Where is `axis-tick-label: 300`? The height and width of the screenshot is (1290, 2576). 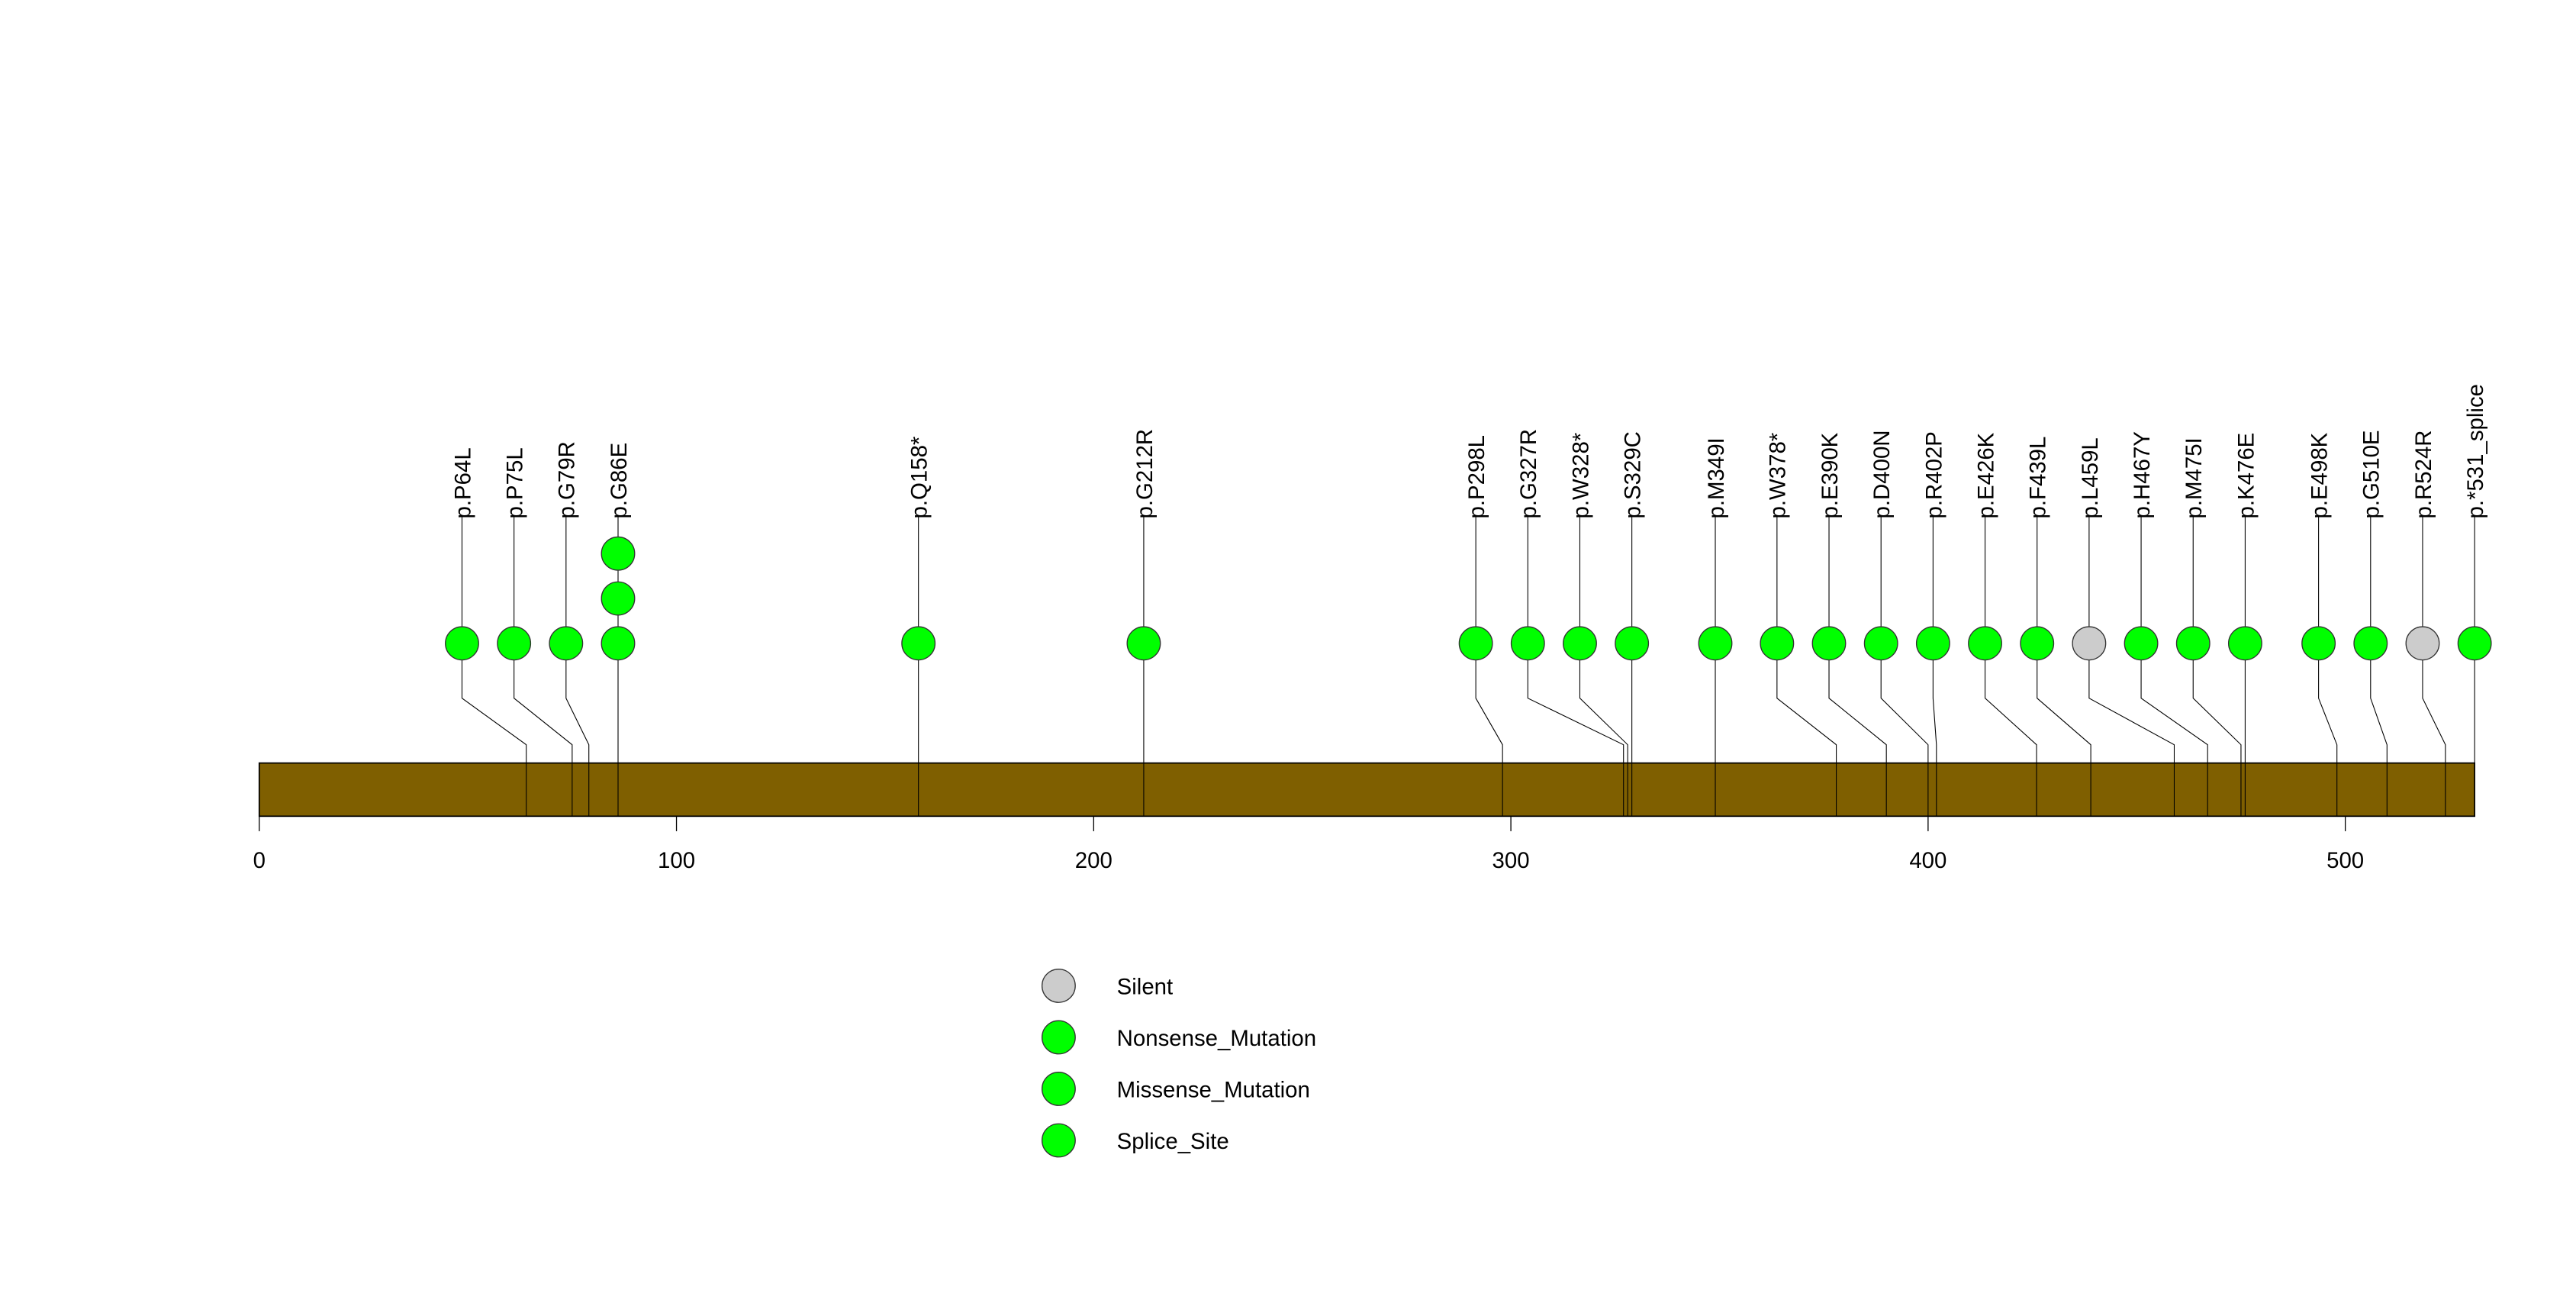
axis-tick-label: 300 is located at coordinates (1511, 860).